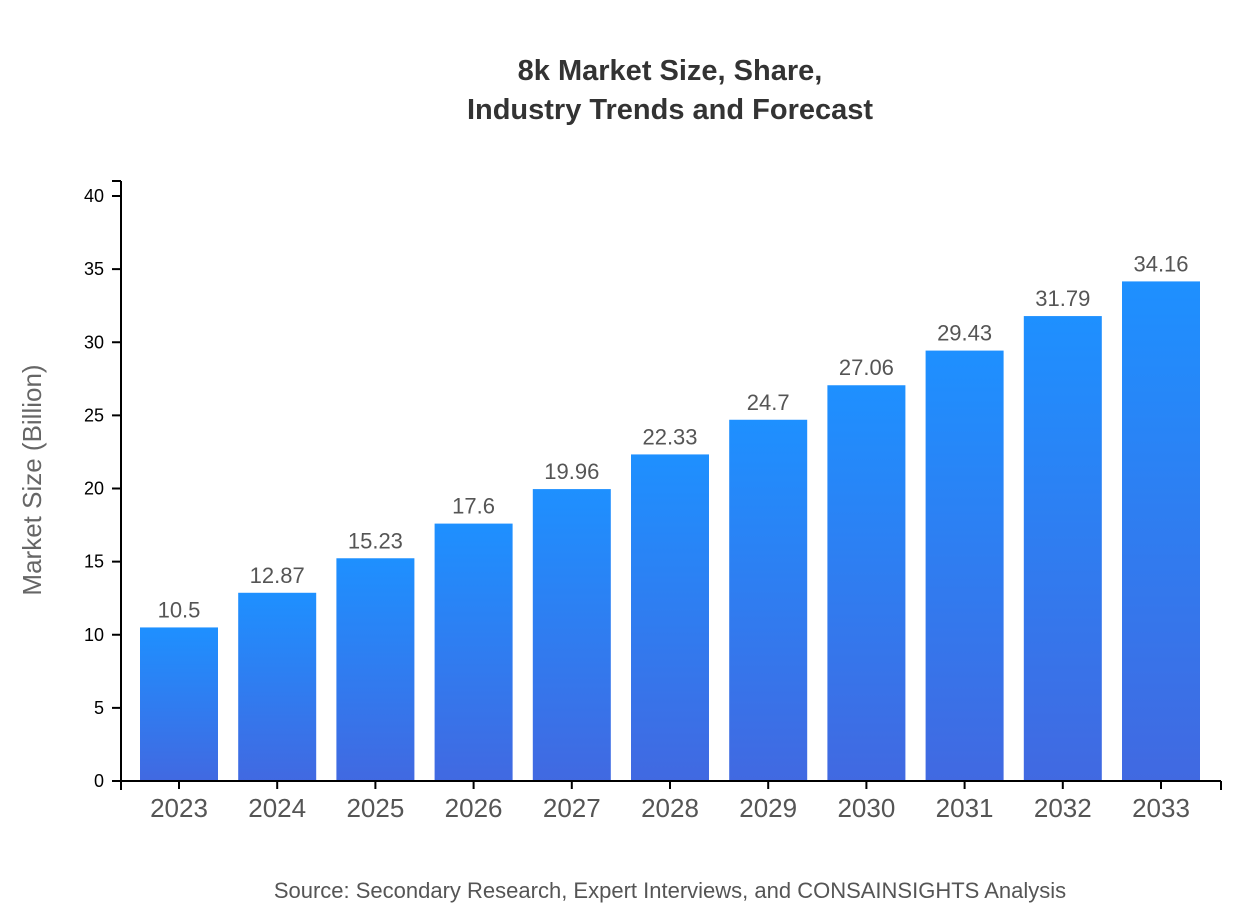 Image resolution: width=1260 pixels, height=920 pixels. I want to click on bar-2032, so click(1062, 548).